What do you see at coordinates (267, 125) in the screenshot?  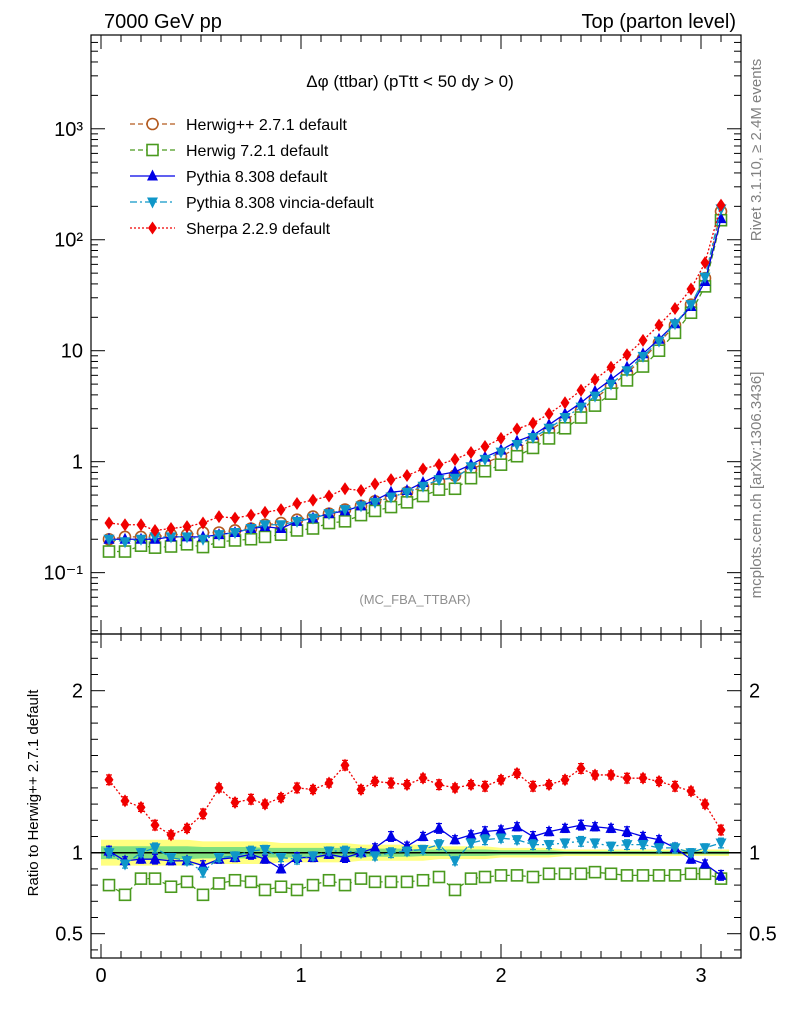 I see `legend-label: Herwig++ 2.7.1 default` at bounding box center [267, 125].